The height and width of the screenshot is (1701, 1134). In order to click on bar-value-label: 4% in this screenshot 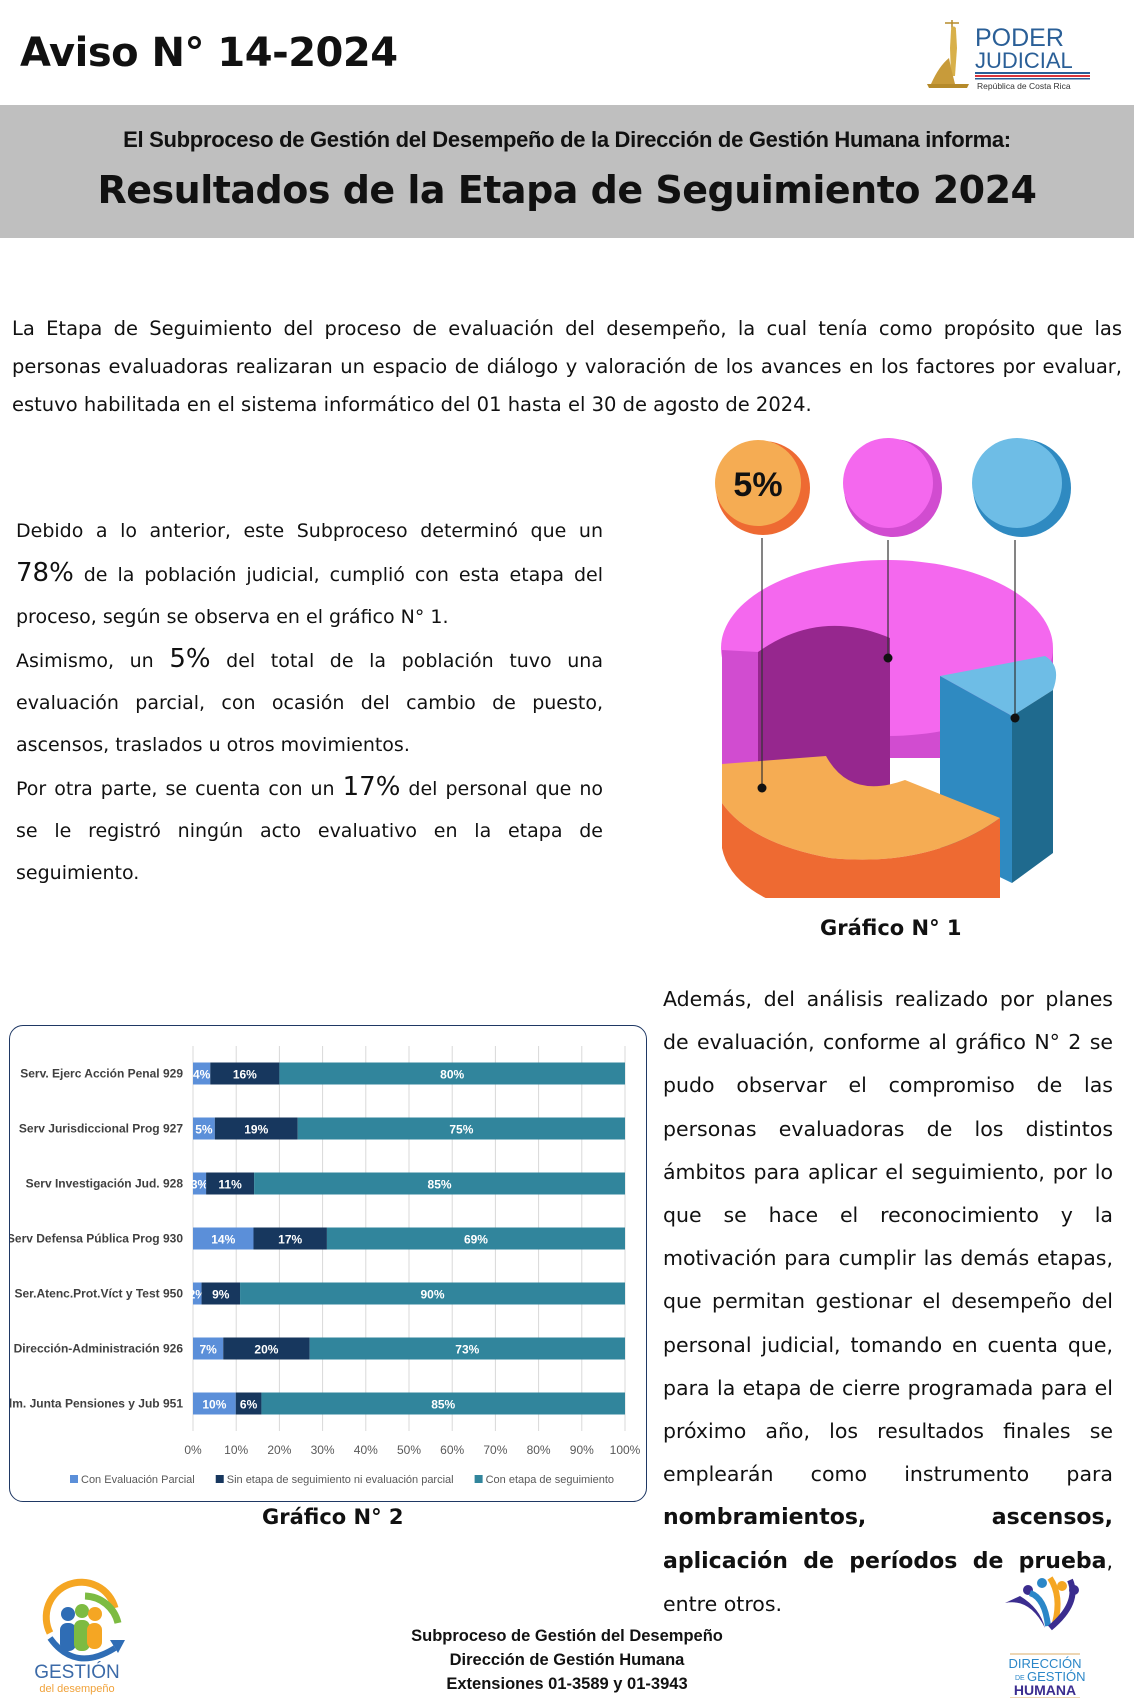, I will do `click(202, 1075)`.